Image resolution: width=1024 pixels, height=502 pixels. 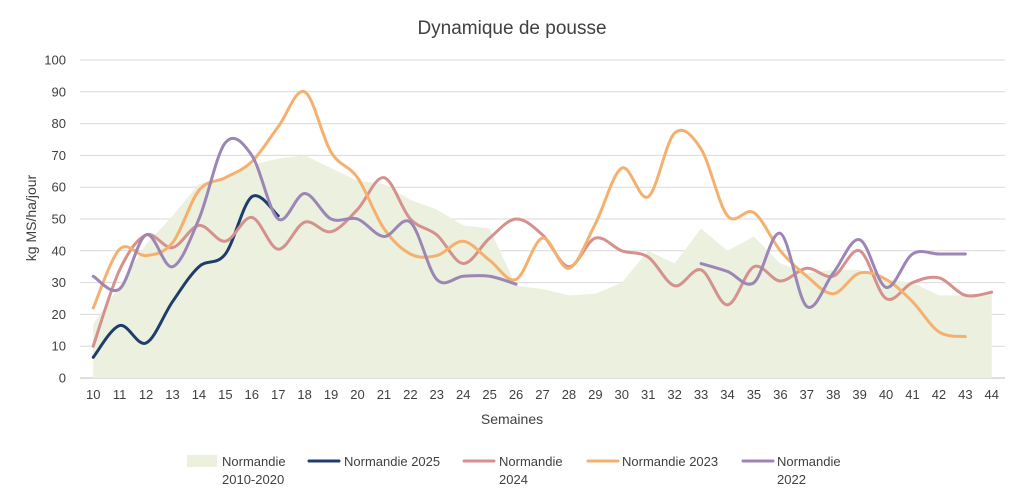 I want to click on legend-label: 2022, so click(x=791, y=479).